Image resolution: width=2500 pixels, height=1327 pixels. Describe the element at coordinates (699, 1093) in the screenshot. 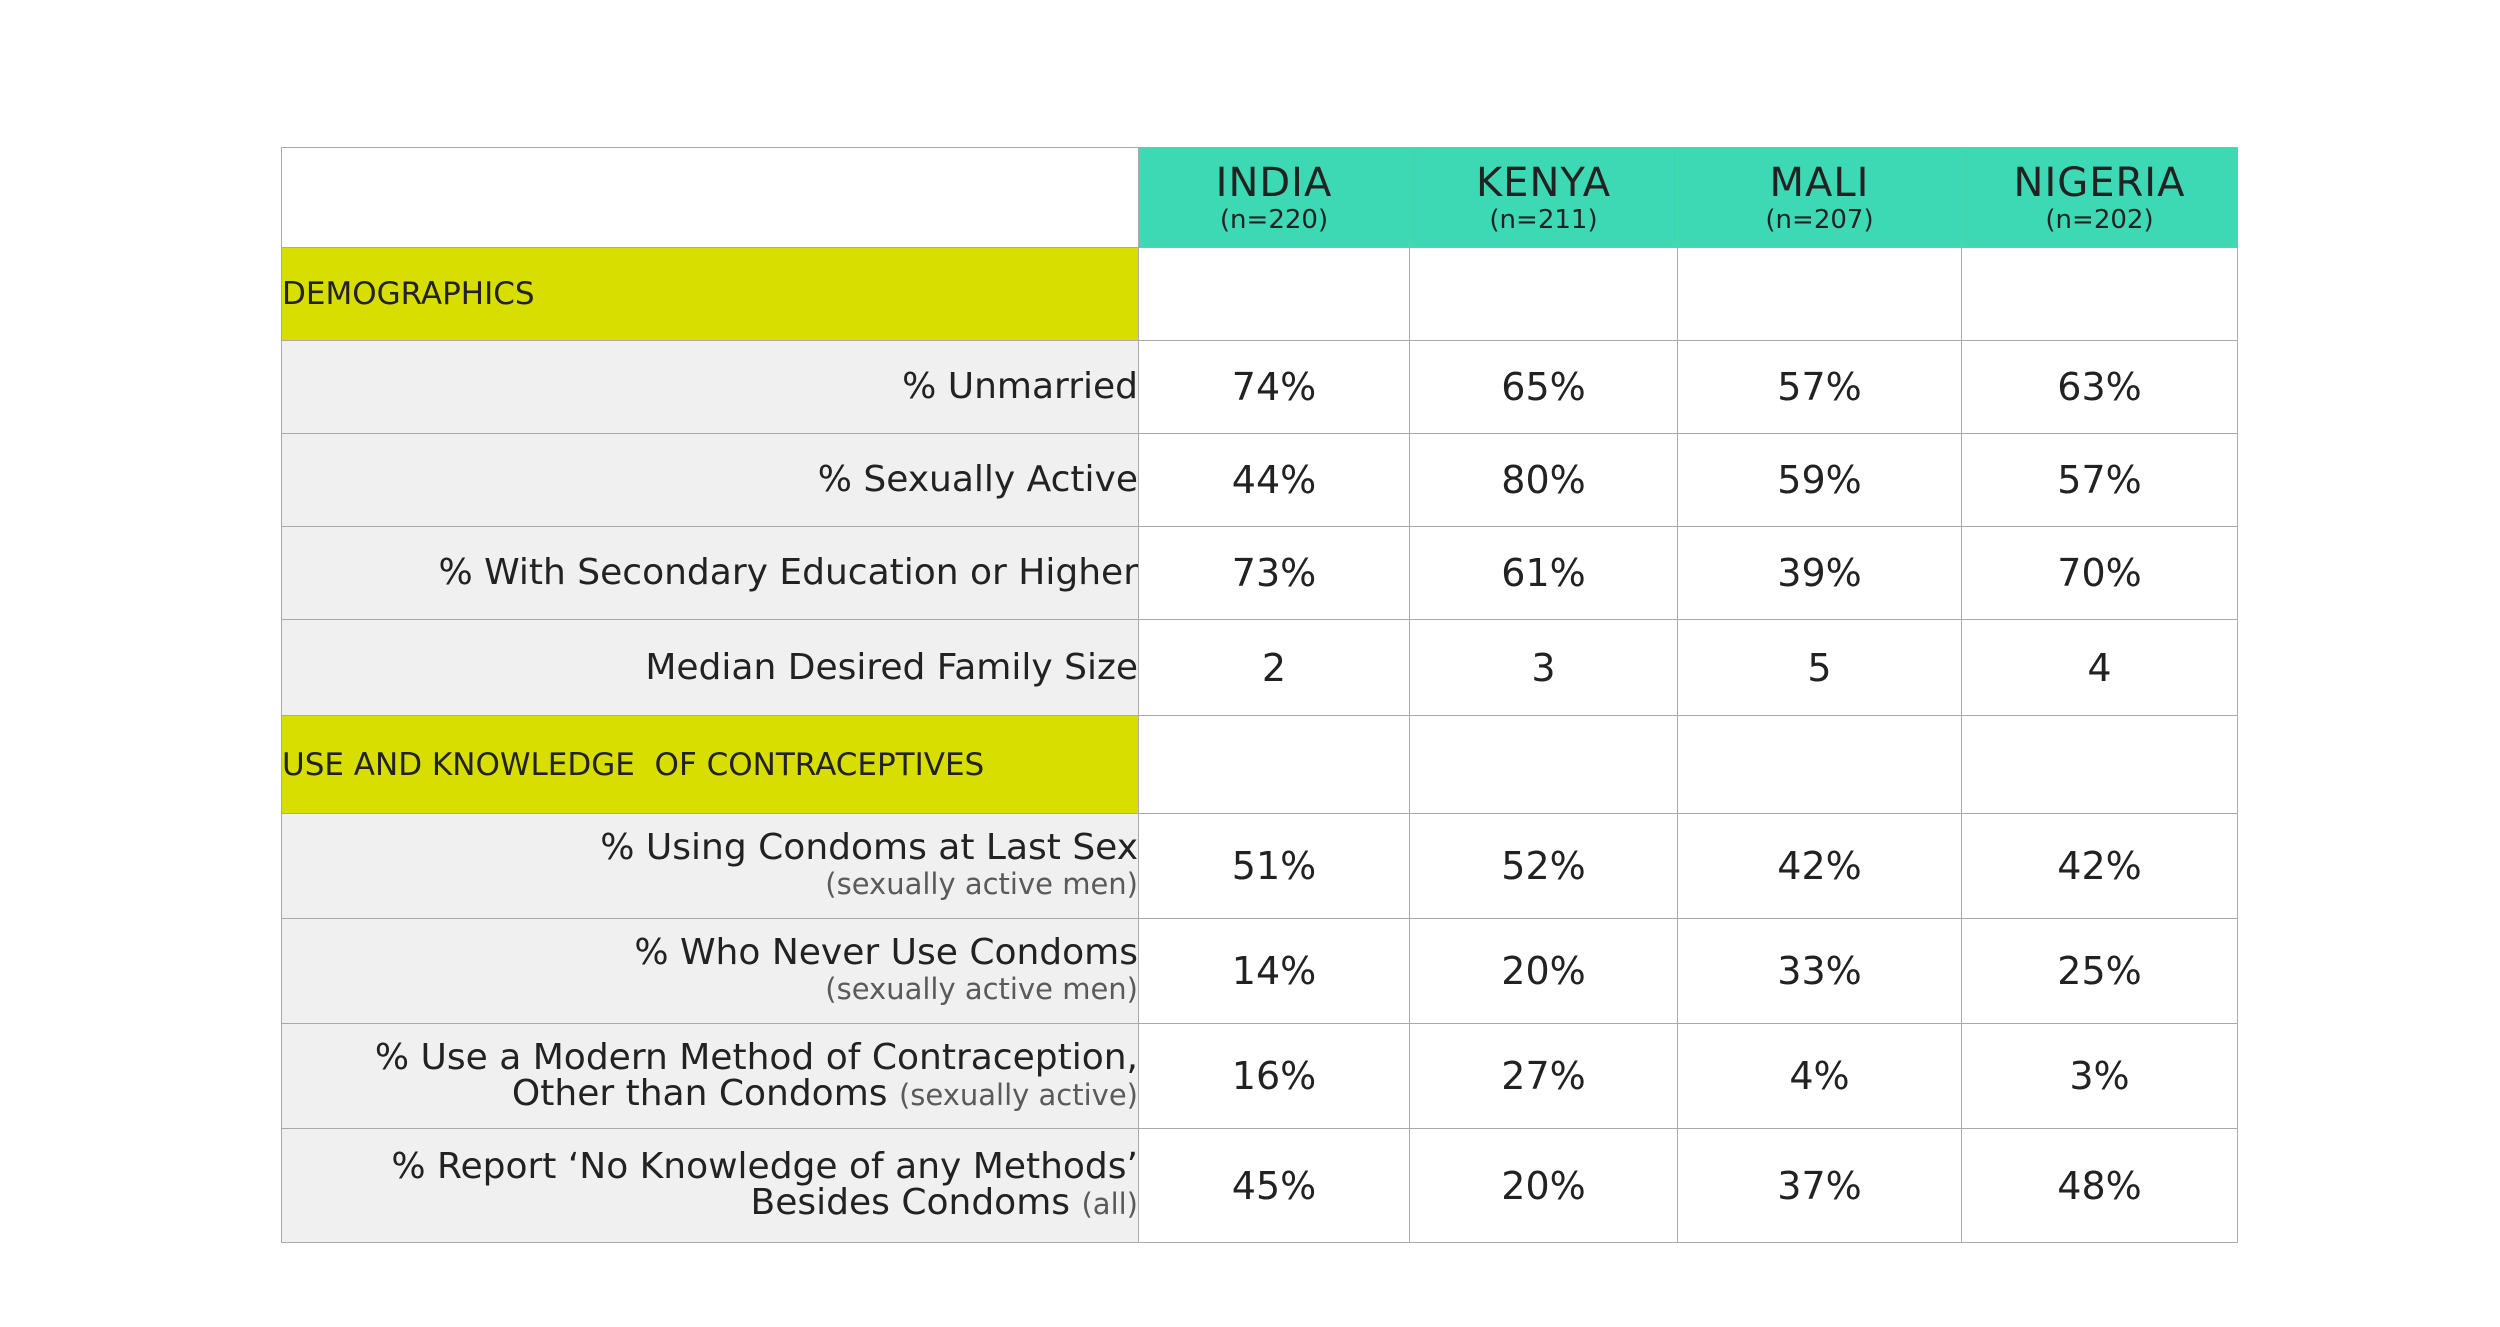

I see `row-label-text-2: Other than Condoms` at that location.